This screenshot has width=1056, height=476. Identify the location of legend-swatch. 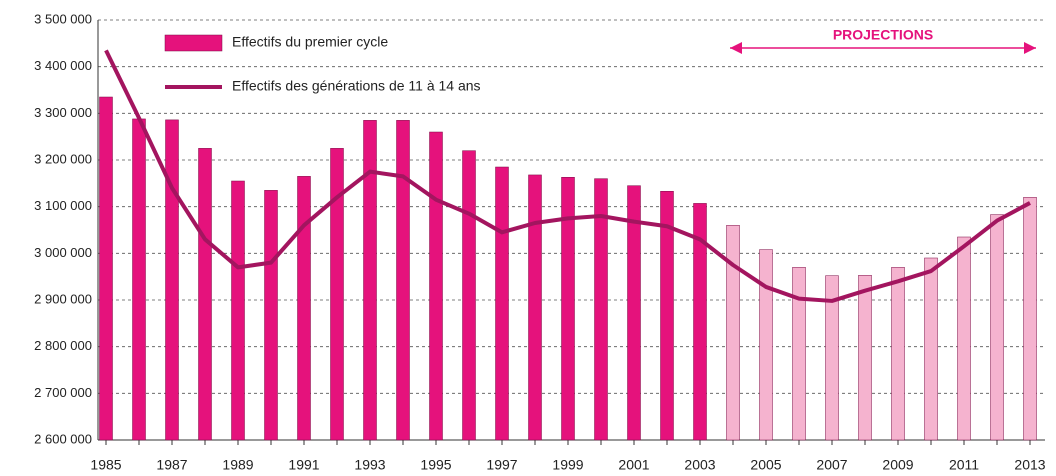
(193, 43).